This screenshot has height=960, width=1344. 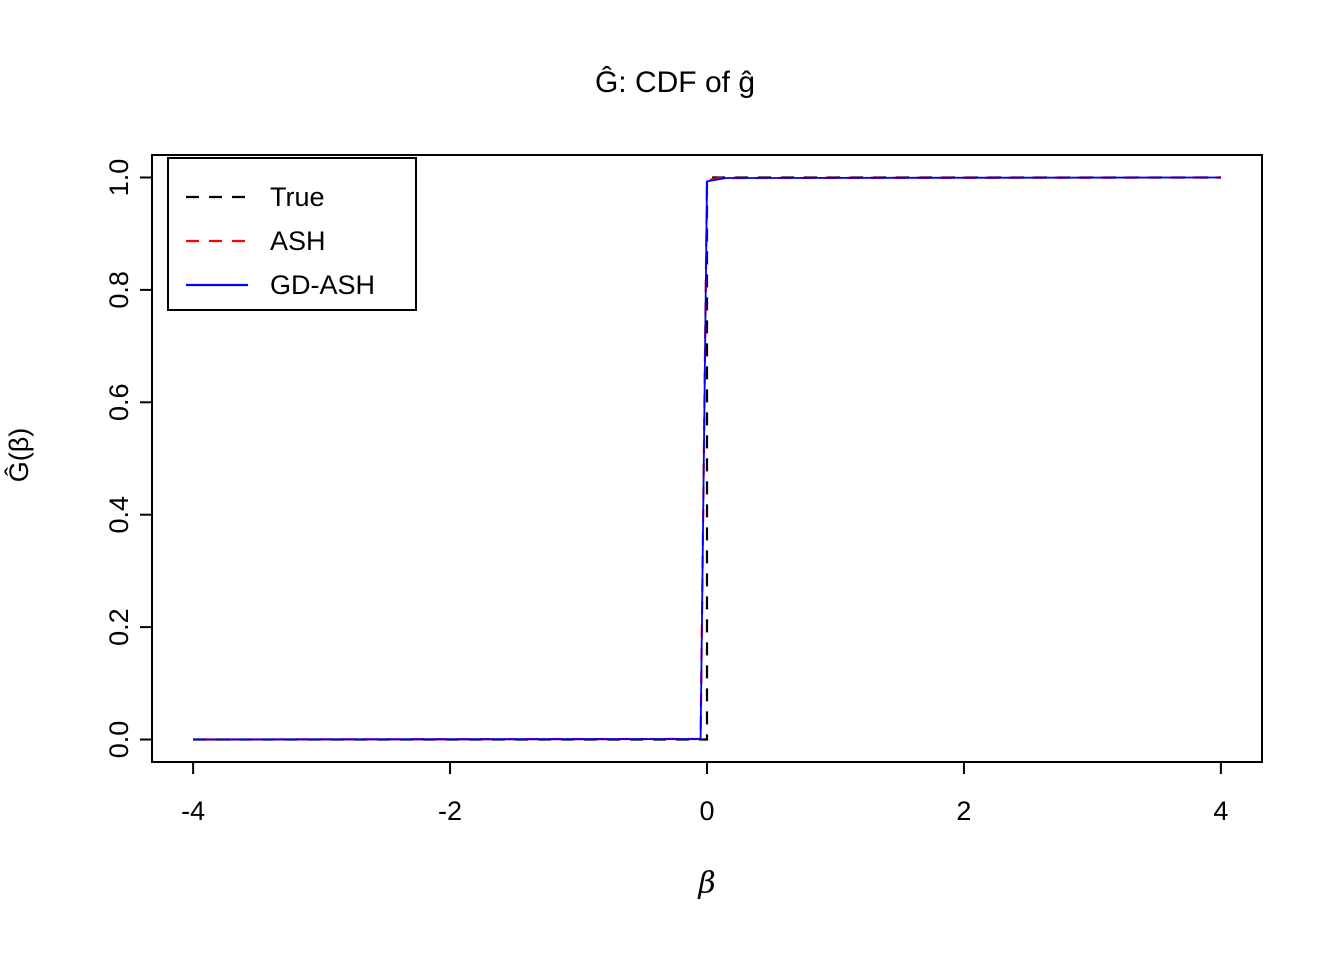 What do you see at coordinates (706, 811) in the screenshot?
I see `x-tick-label: 0` at bounding box center [706, 811].